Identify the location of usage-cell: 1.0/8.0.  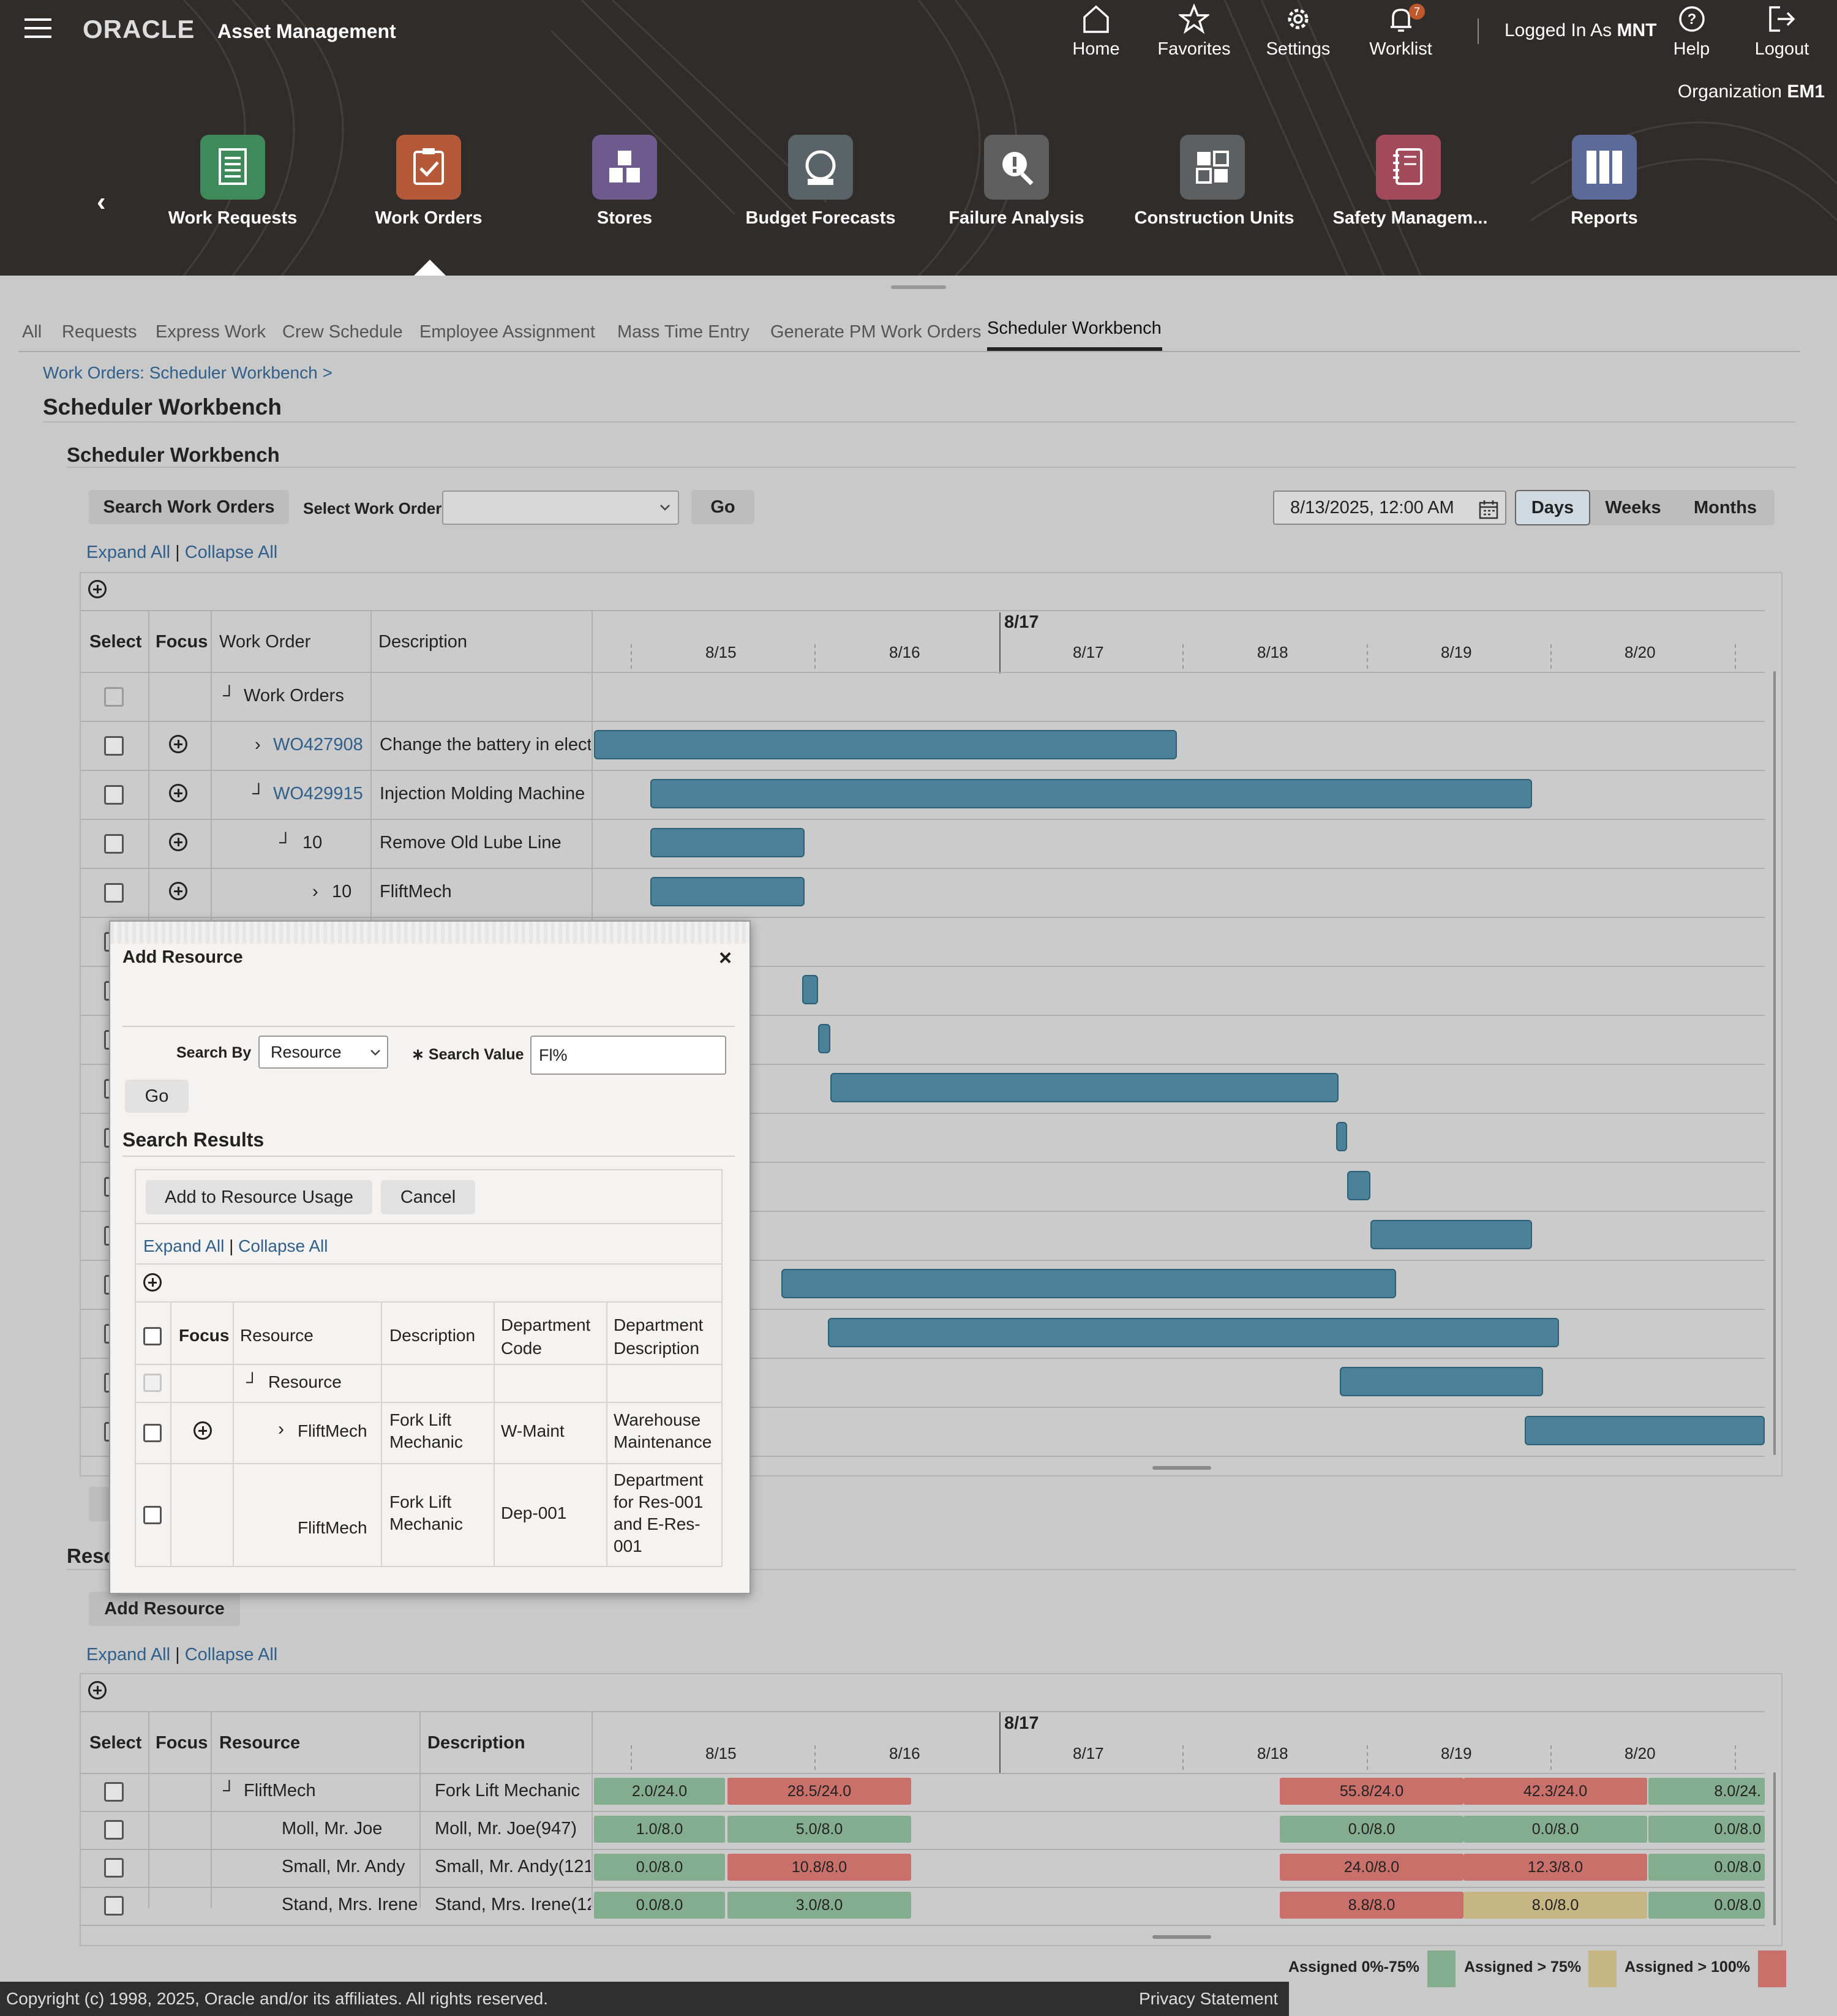
(659, 1829).